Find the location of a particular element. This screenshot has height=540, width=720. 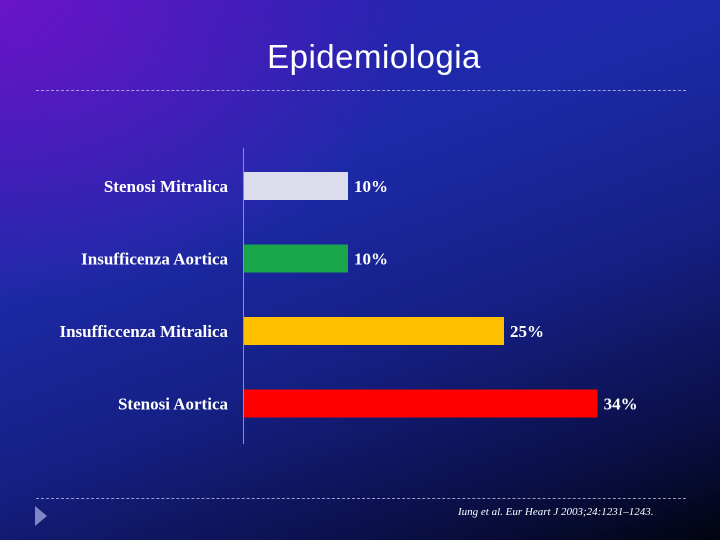

bottom-divider is located at coordinates (361, 498).